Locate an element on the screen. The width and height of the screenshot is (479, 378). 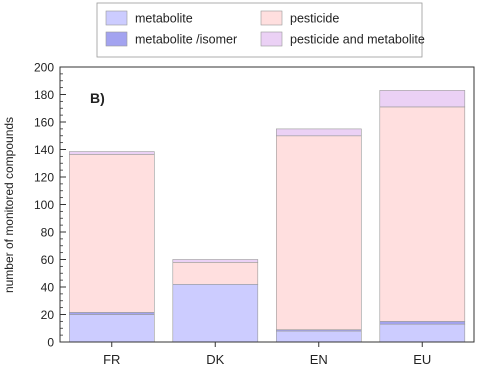
legend-label: metabolite /isomer is located at coordinates (186, 40).